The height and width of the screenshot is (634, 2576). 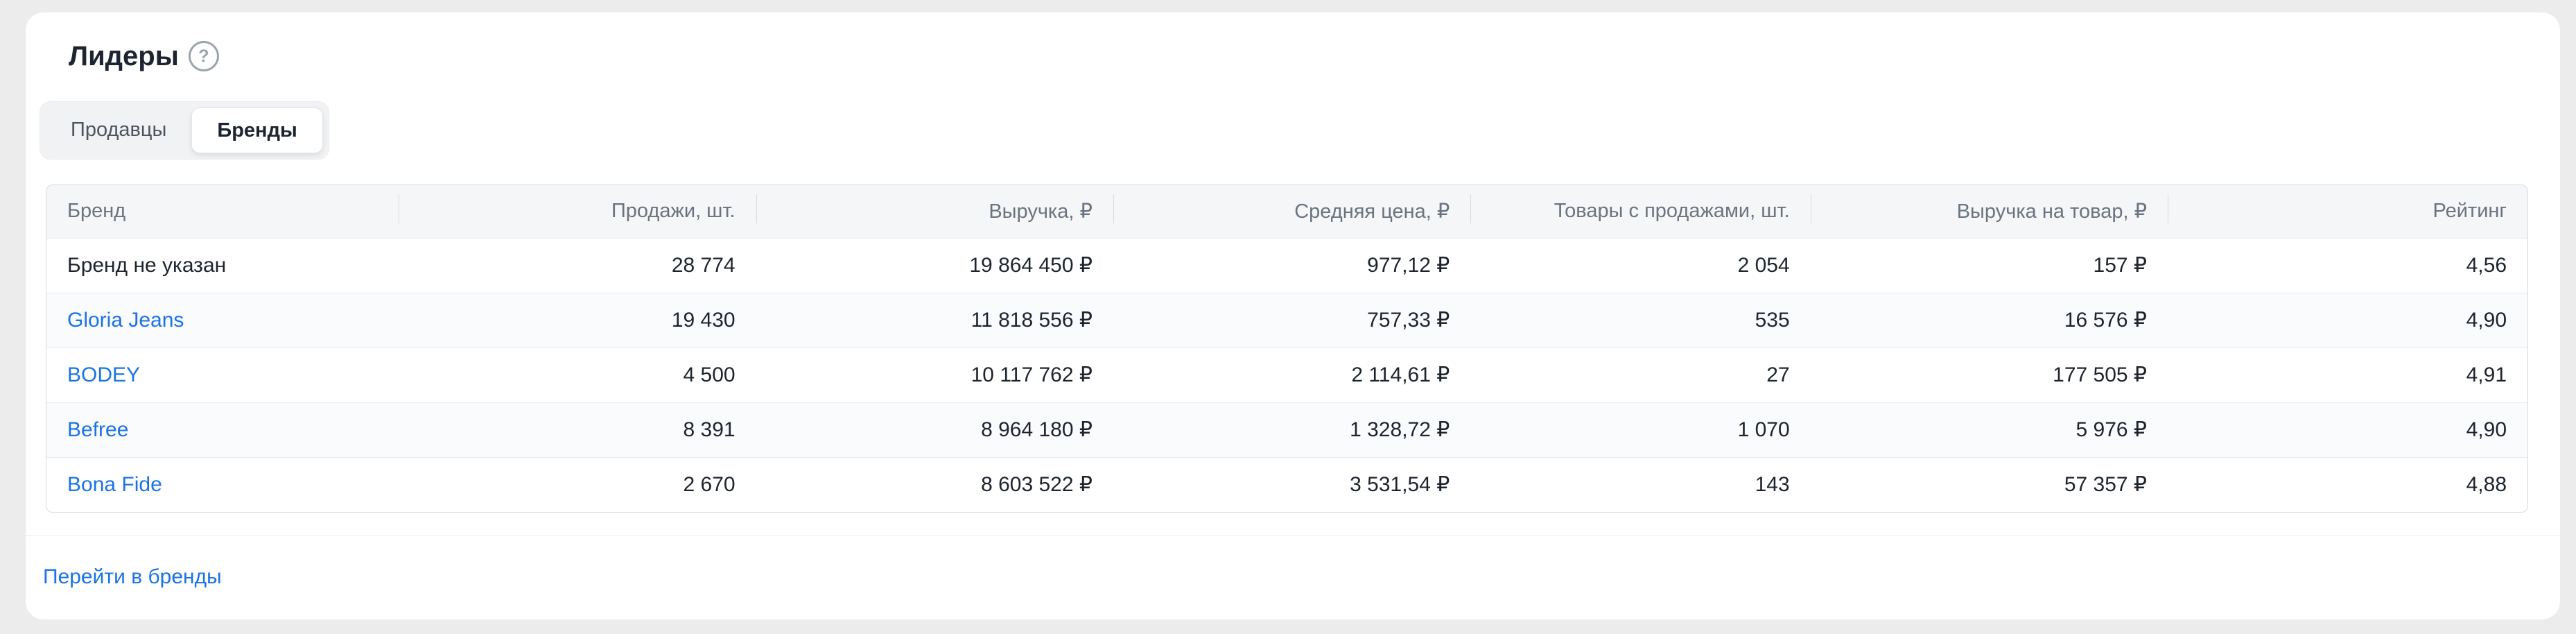 I want to click on column-header-revenue-per-product: Выручка на товар, ₽, so click(x=1989, y=211).